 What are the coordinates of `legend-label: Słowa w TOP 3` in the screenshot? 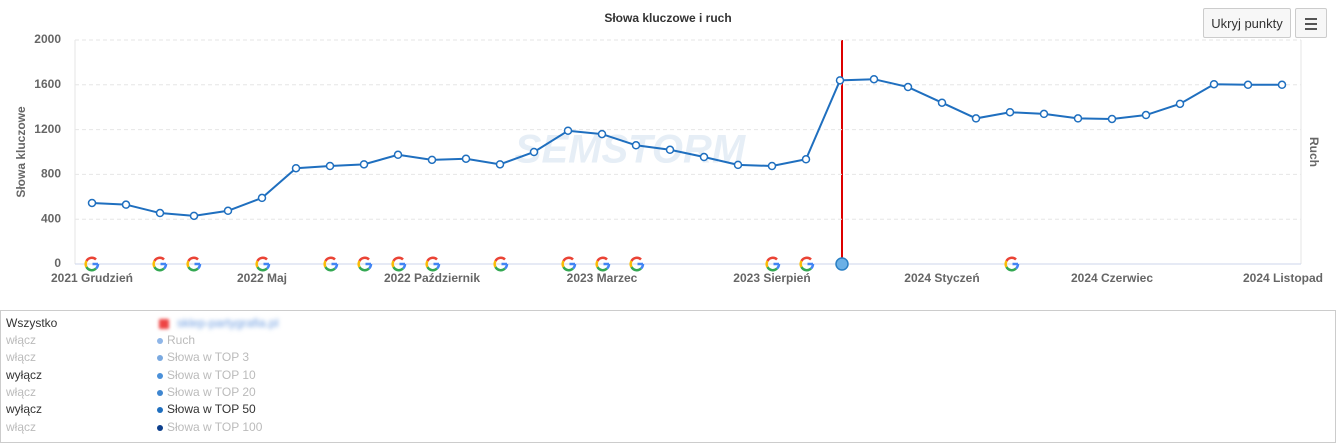 It's located at (208, 357).